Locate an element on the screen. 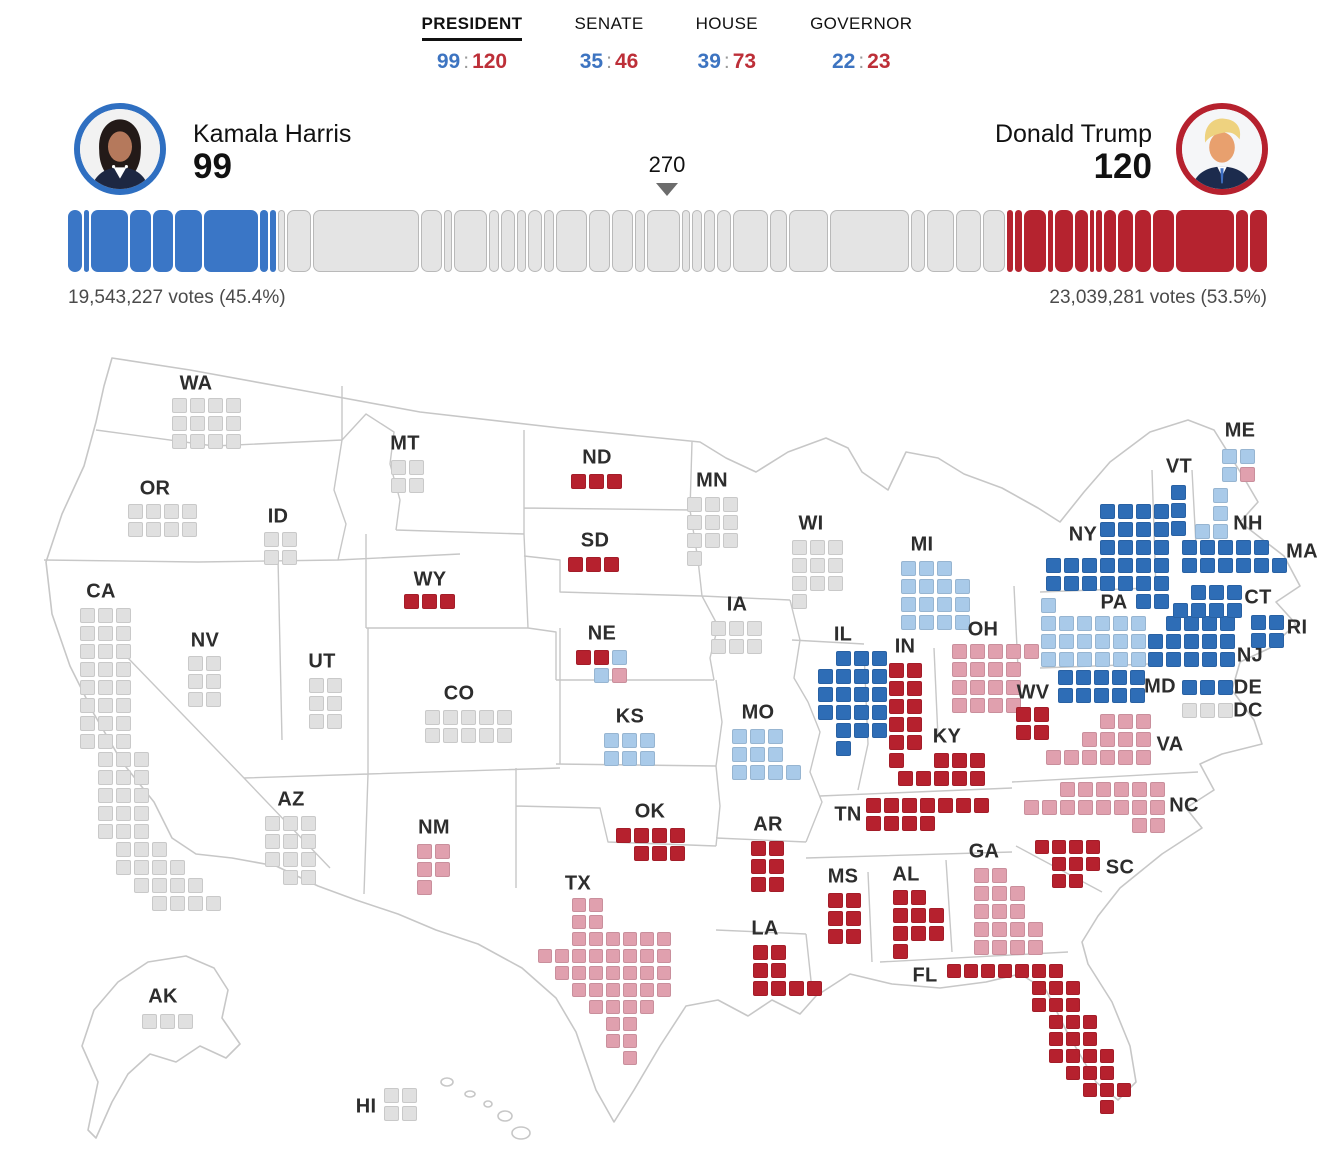 Image resolution: width=1334 pixels, height=1154 pixels. bar-segment-nd is located at coordinates (1099, 241).